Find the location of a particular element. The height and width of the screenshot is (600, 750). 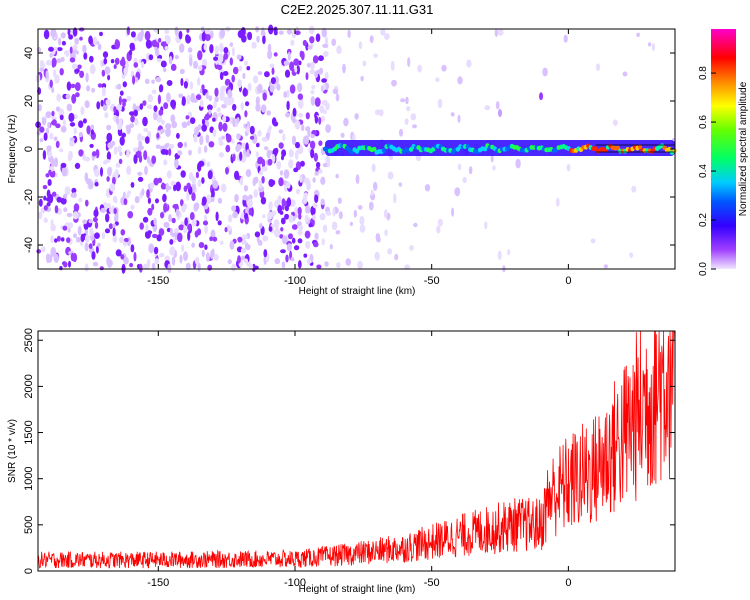

x-tick-label: -100 is located at coordinates (295, 281).